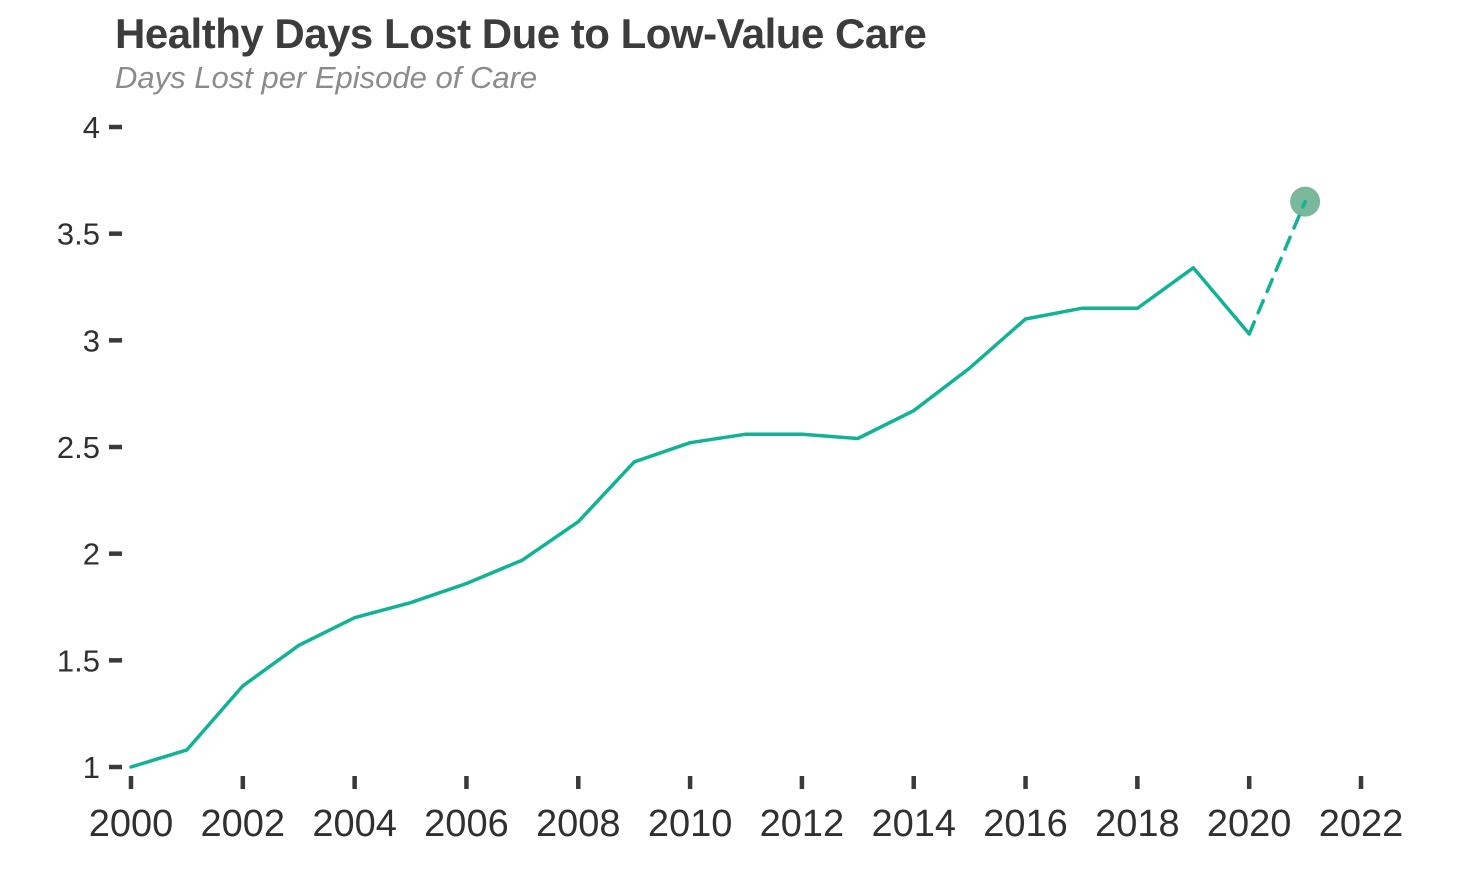 The height and width of the screenshot is (888, 1480). What do you see at coordinates (1137, 824) in the screenshot?
I see `x-axis-tick-label: 2018` at bounding box center [1137, 824].